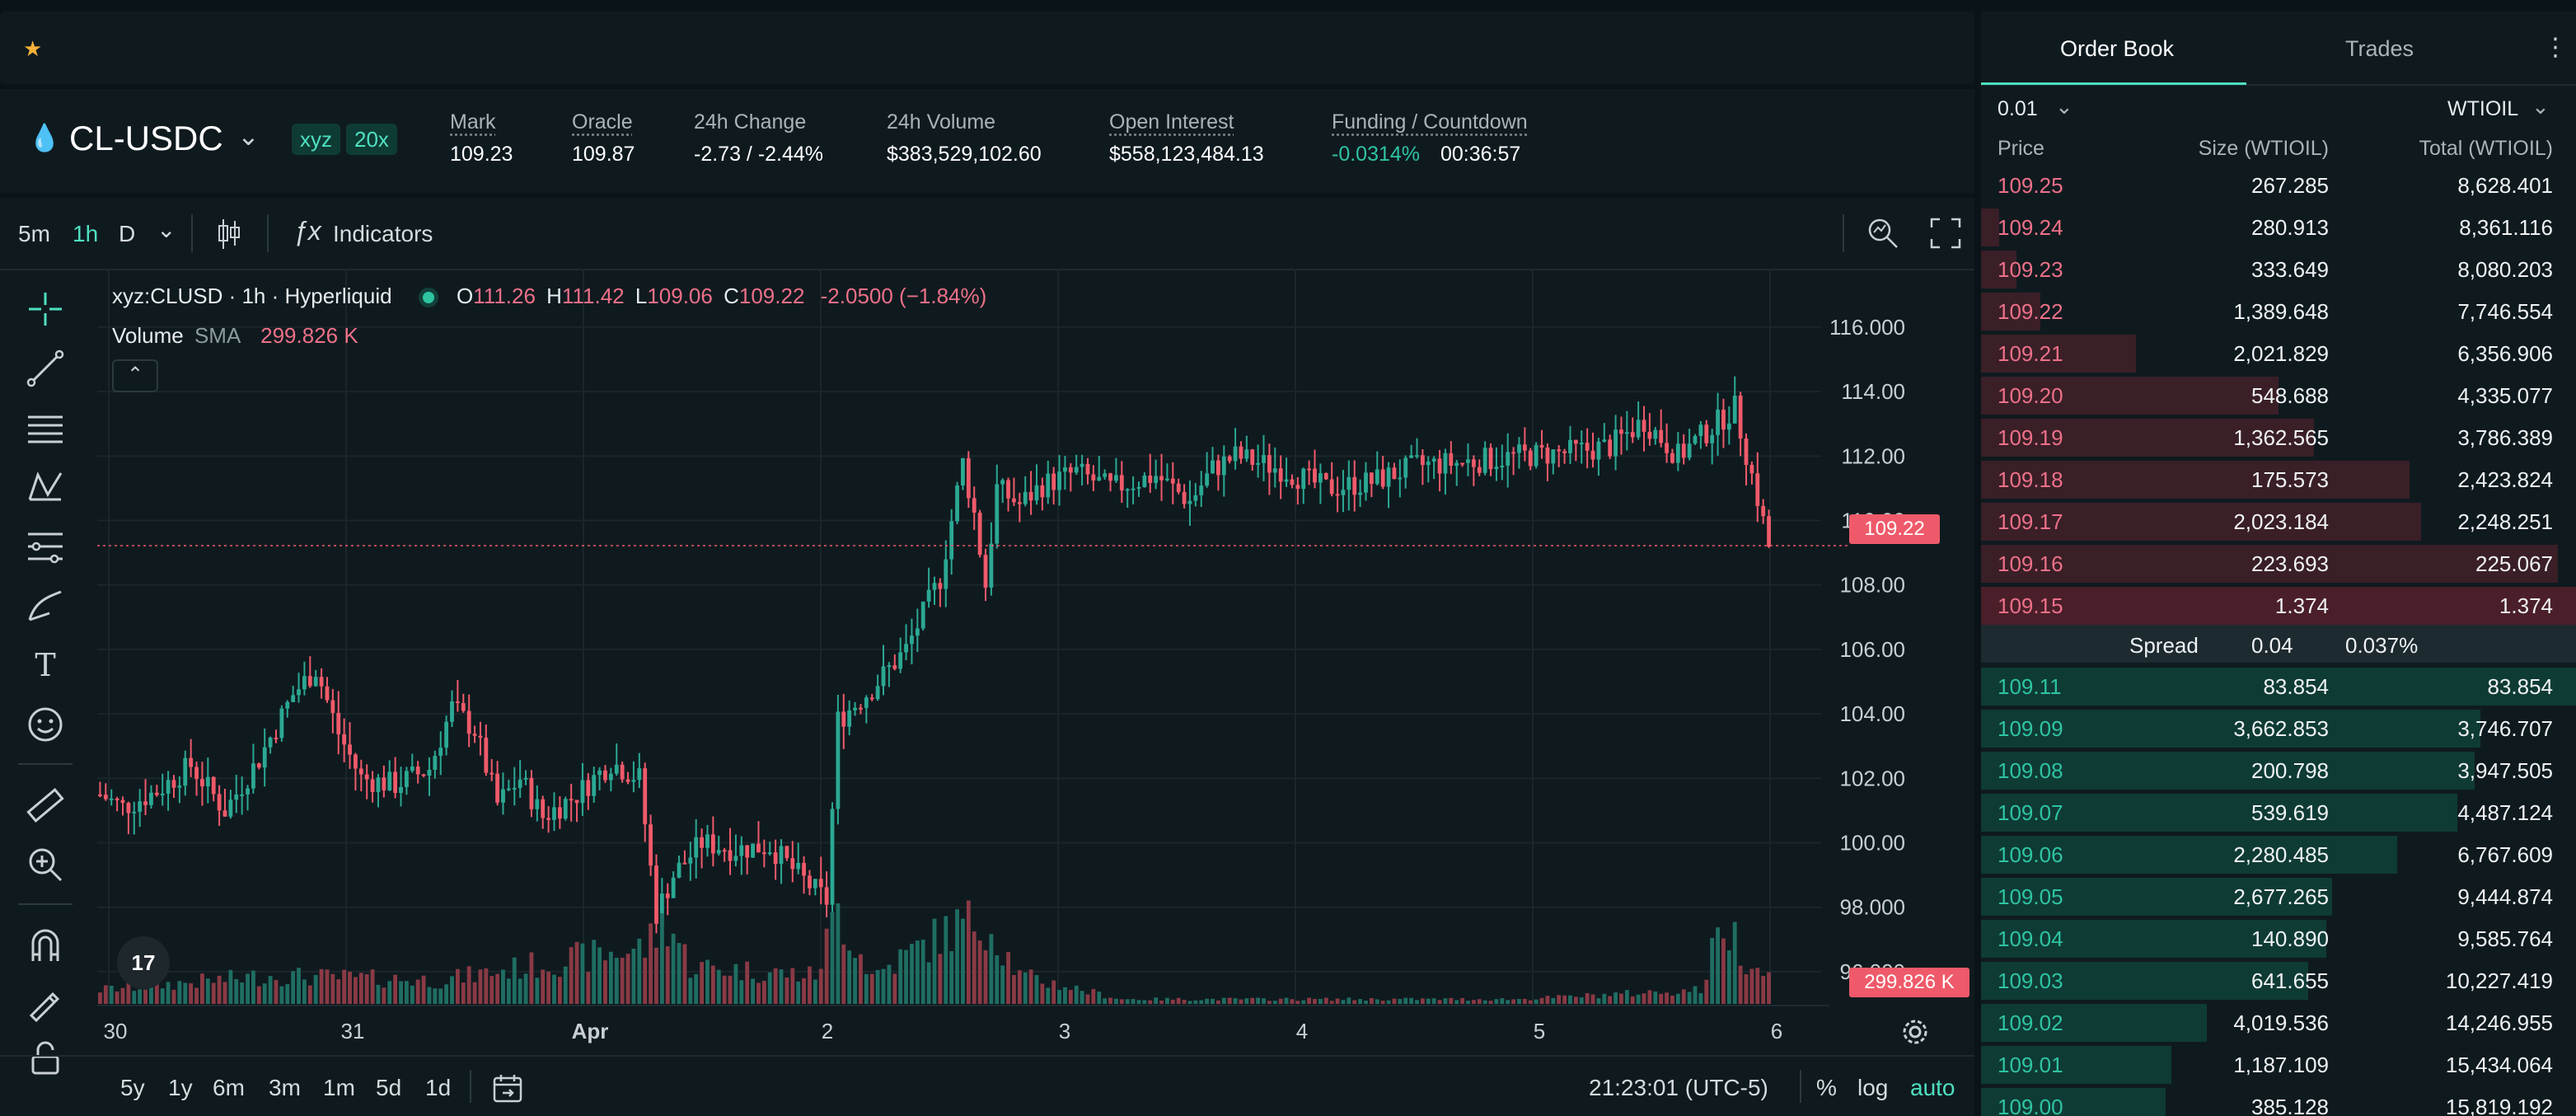 This screenshot has height=1116, width=2576. I want to click on order-total: 4,487.124, so click(2505, 812).